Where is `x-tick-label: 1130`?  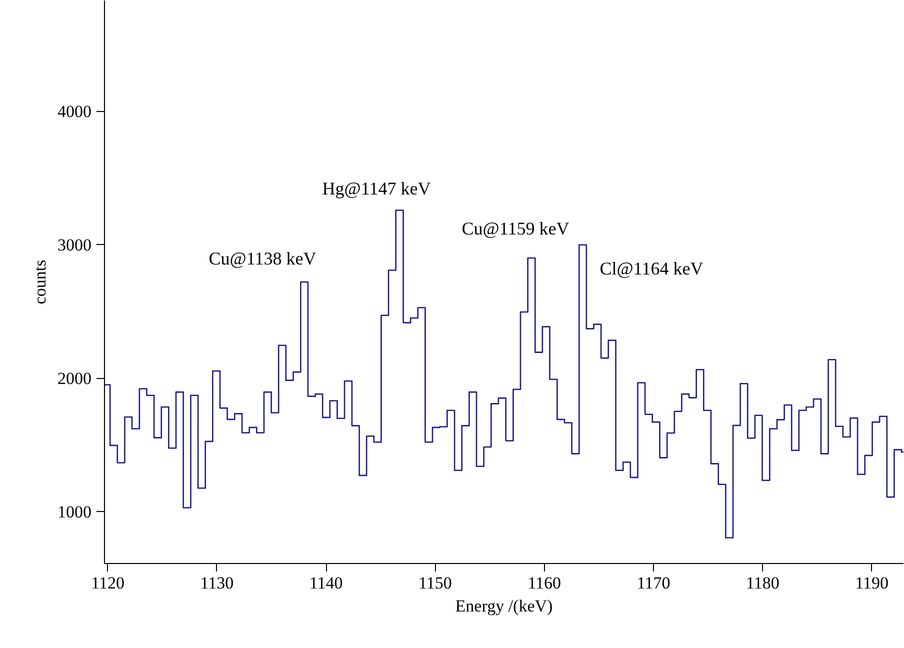
x-tick-label: 1130 is located at coordinates (217, 583).